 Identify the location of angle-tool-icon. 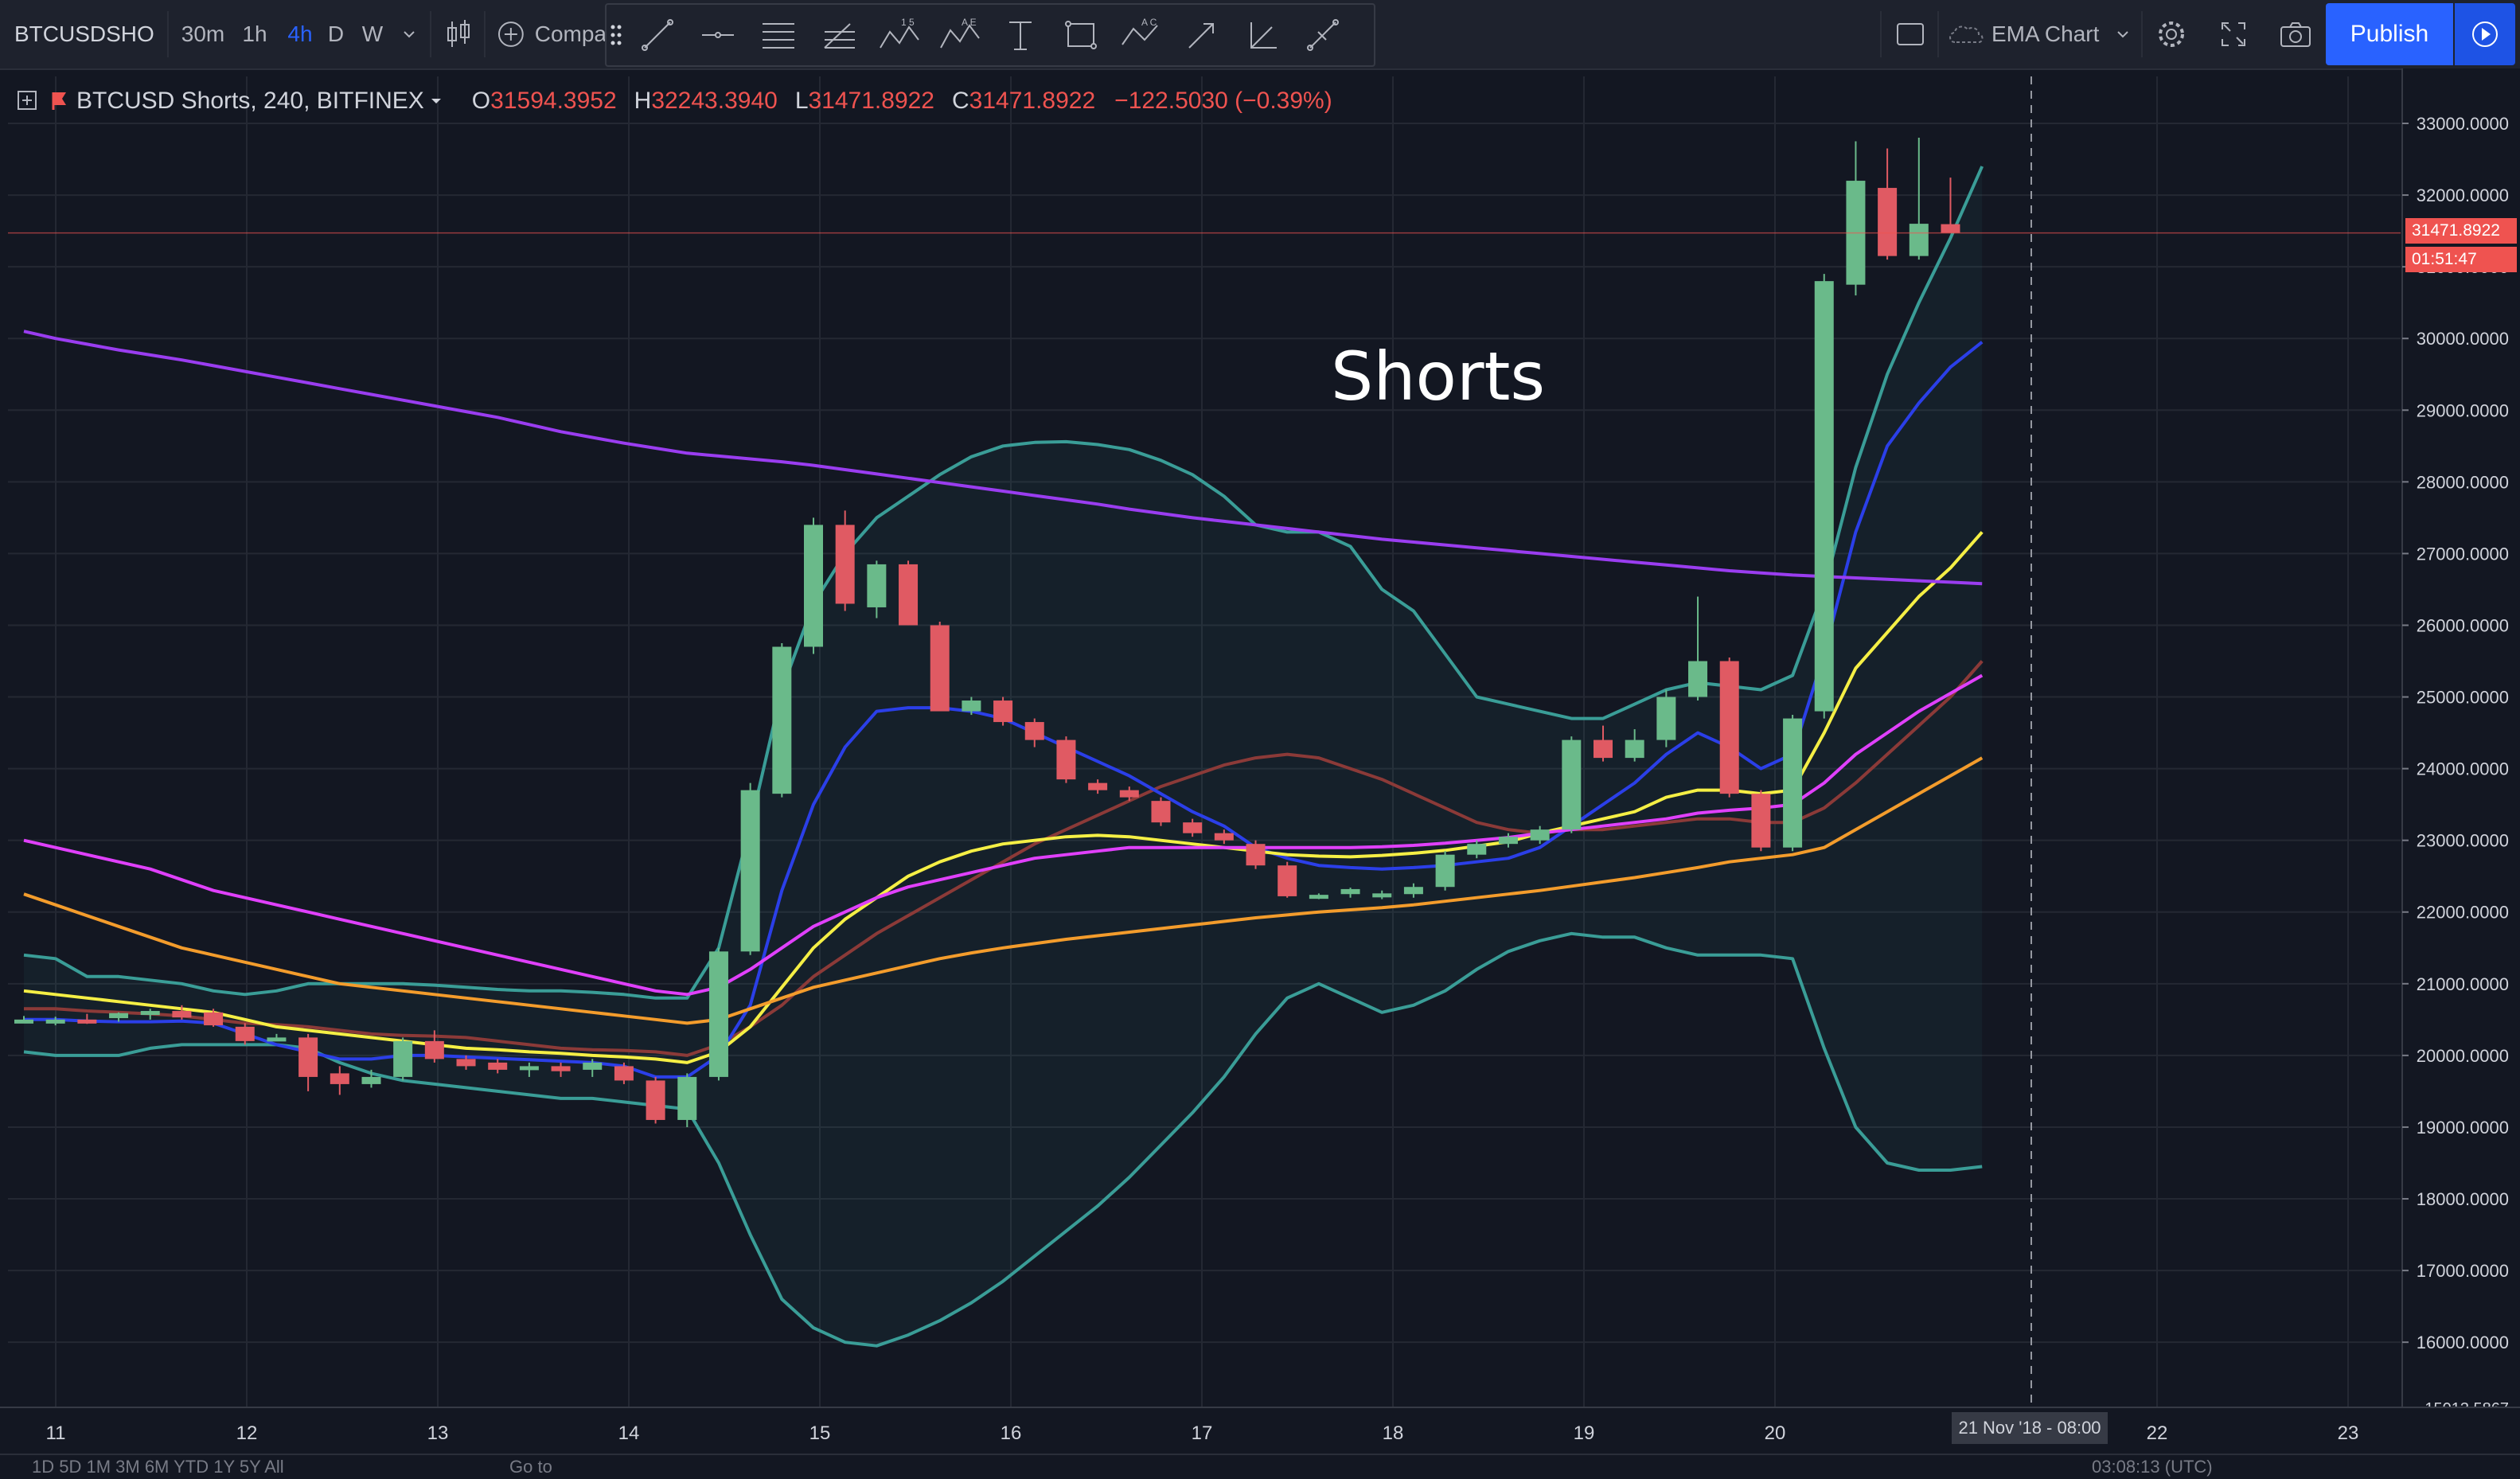
(1262, 35).